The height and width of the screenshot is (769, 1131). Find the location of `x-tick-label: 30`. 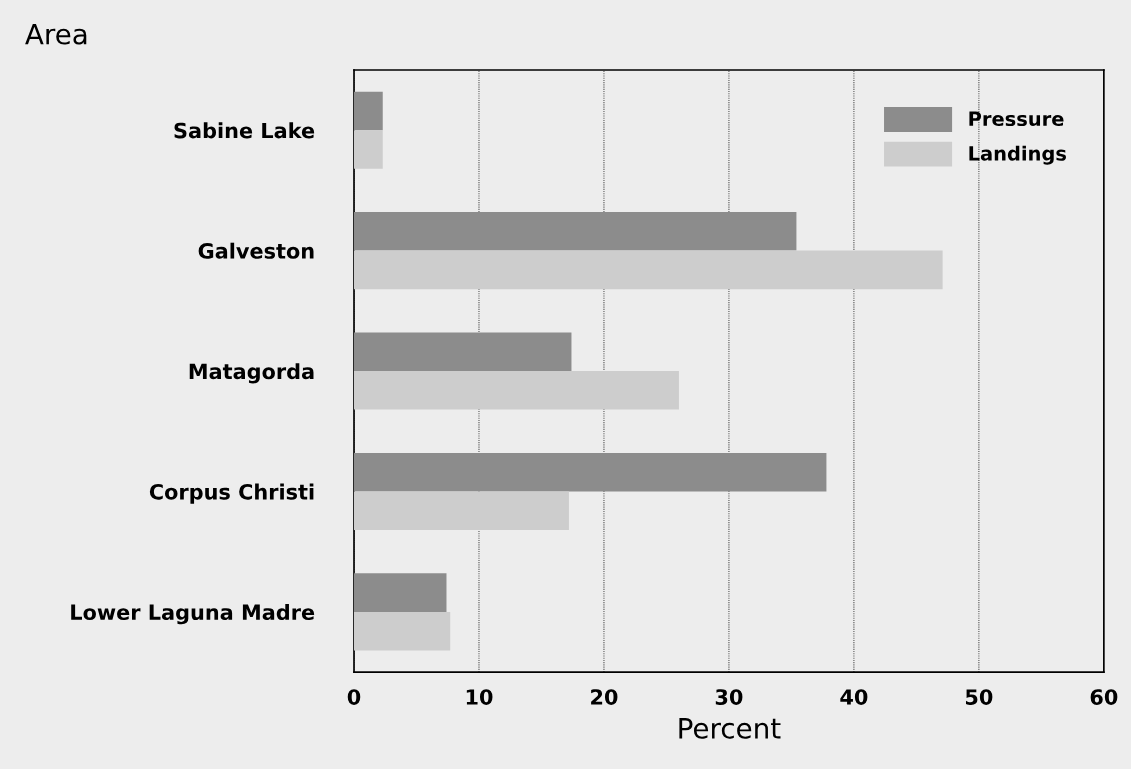

x-tick-label: 30 is located at coordinates (729, 697).